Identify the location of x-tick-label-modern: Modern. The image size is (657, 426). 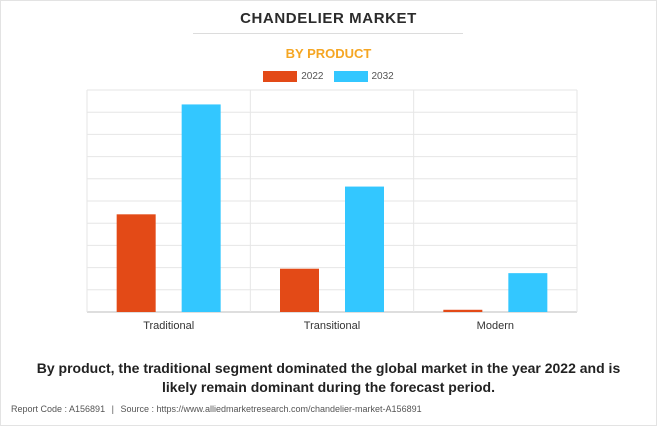
(495, 326).